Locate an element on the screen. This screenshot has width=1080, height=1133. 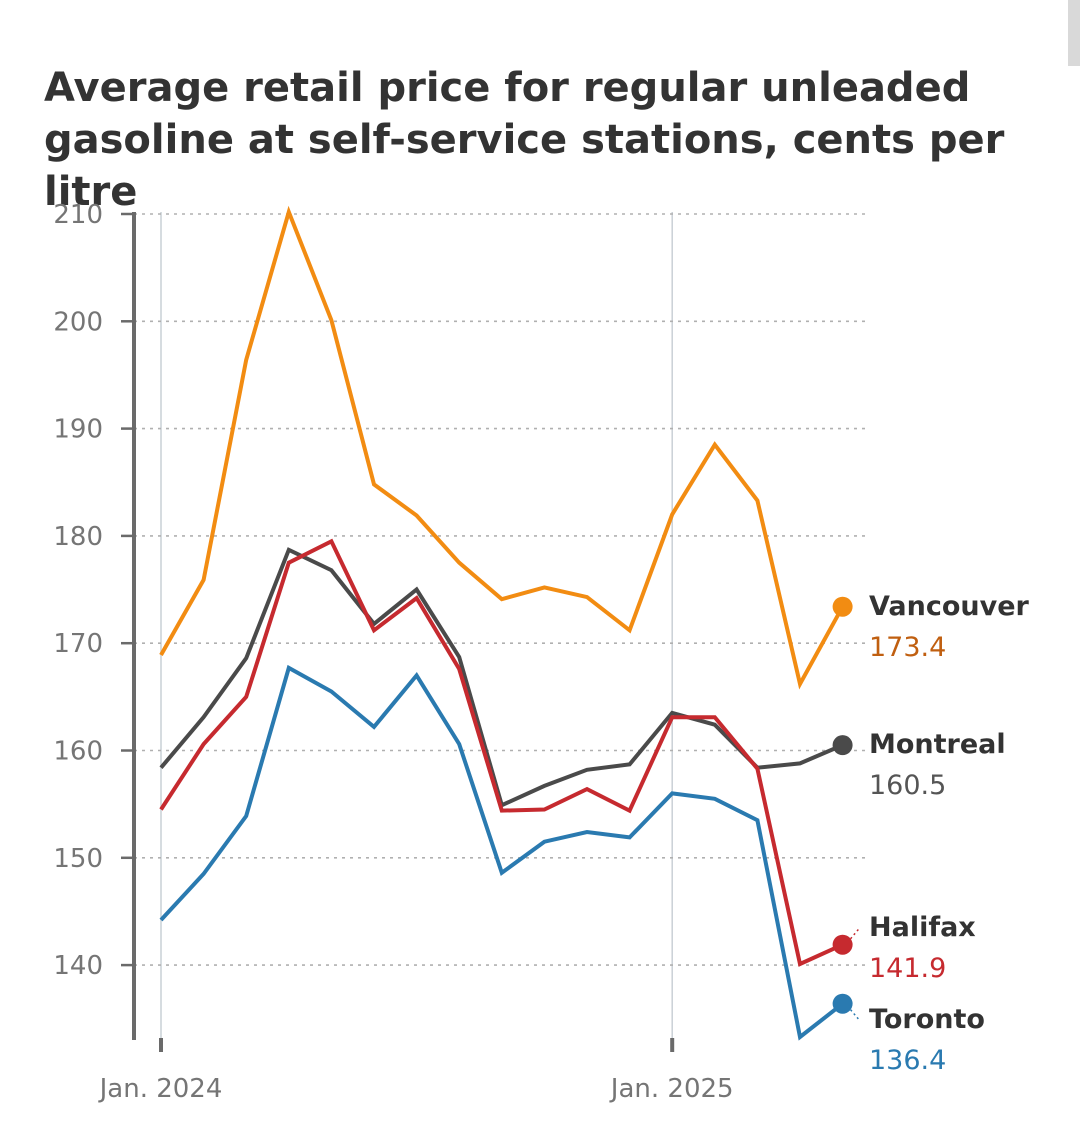
y-tick-label: 180 is located at coordinates (78, 537).